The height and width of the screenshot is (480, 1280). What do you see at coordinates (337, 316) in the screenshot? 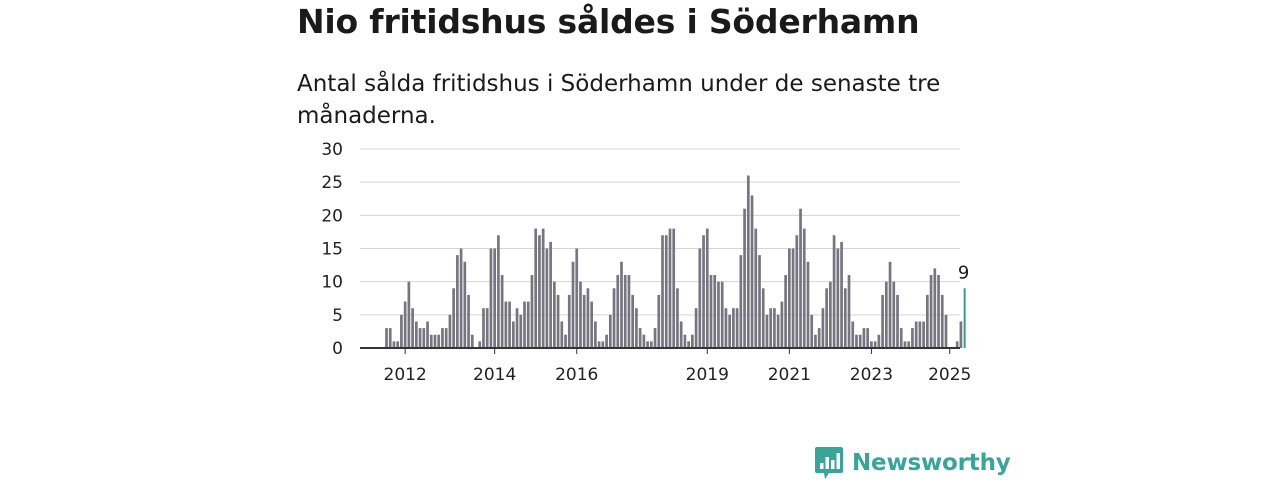
I see `y-tick-label: 5` at bounding box center [337, 316].